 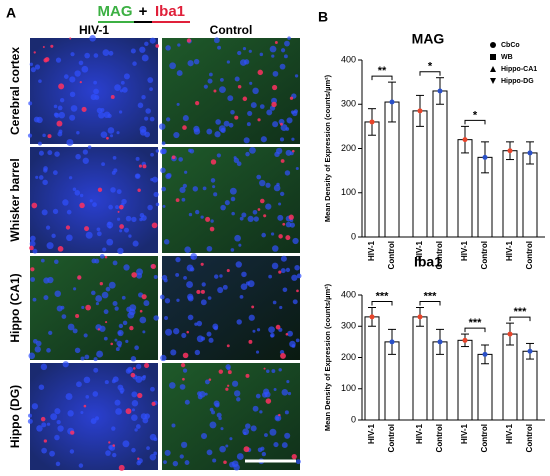 I want to click on column-label: Control, so click(x=231, y=30).